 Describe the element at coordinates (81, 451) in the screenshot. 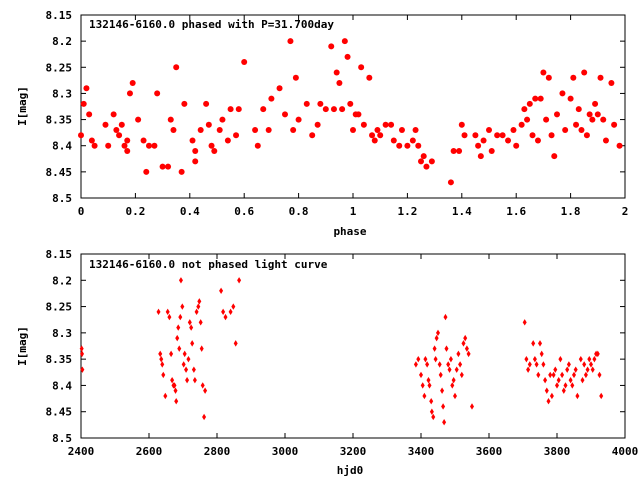

I see `x-tick-label: 2400` at that location.